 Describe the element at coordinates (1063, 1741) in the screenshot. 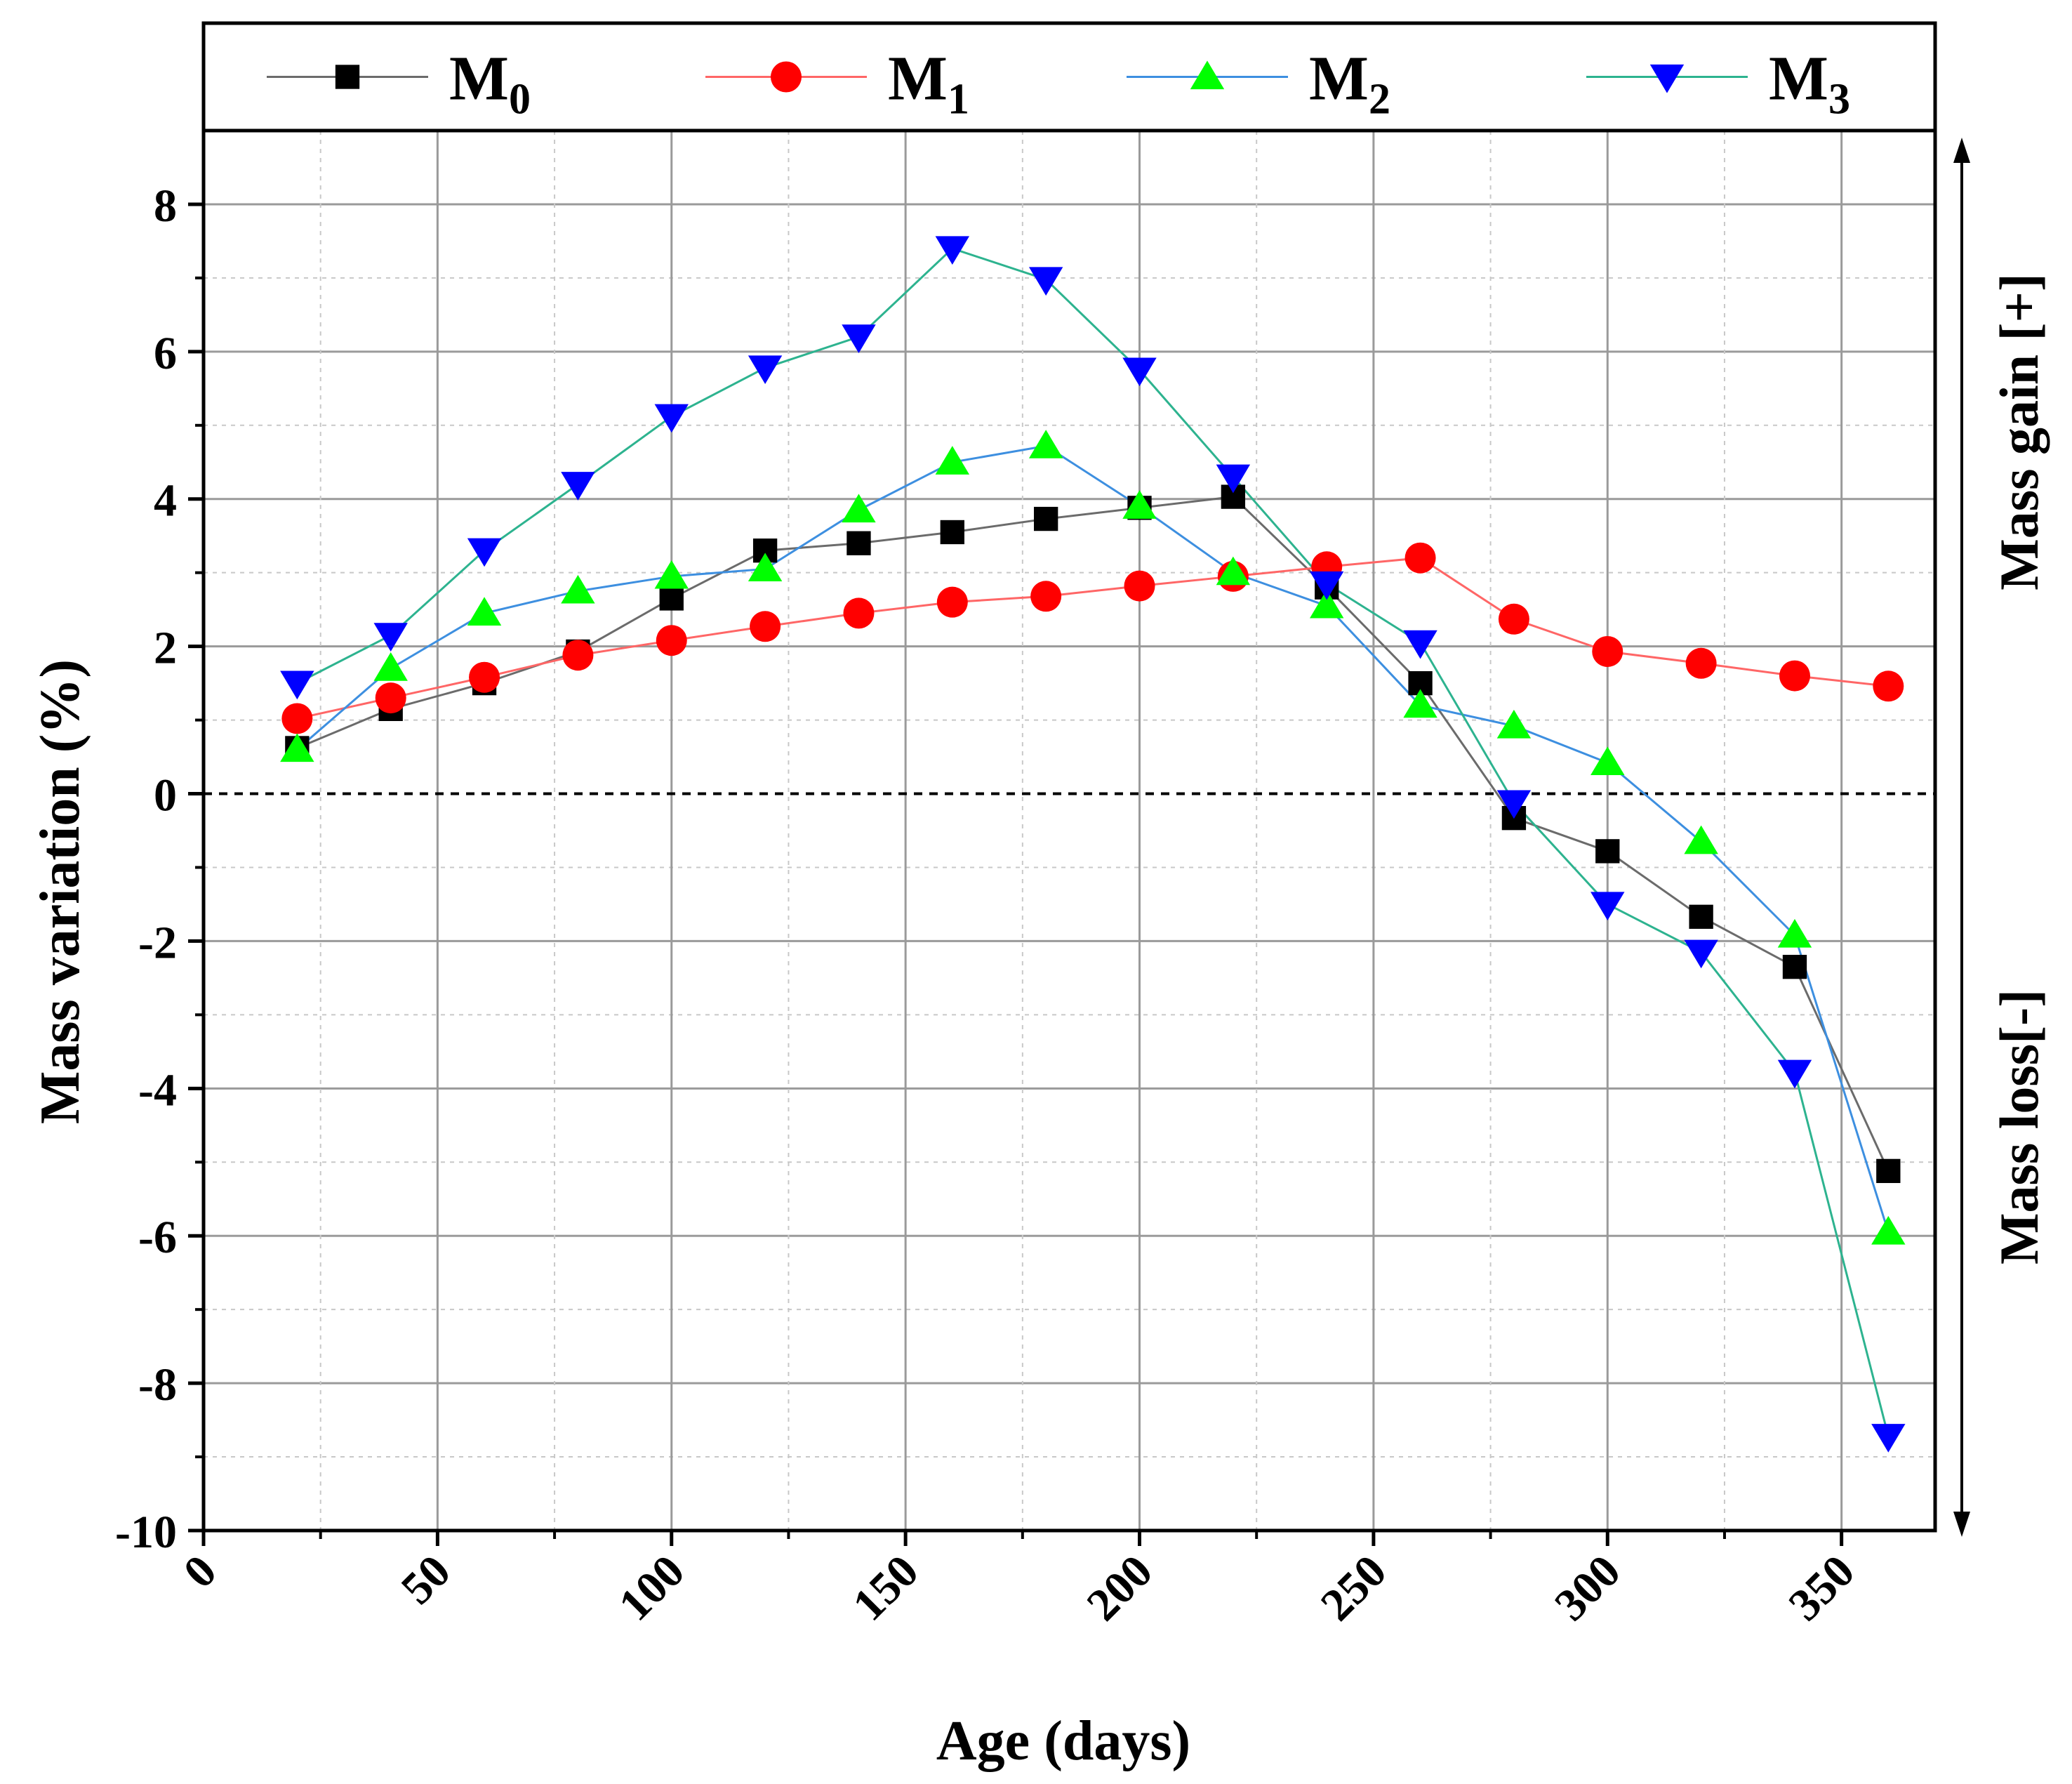

I see `x-axis-label: Age (days)` at that location.